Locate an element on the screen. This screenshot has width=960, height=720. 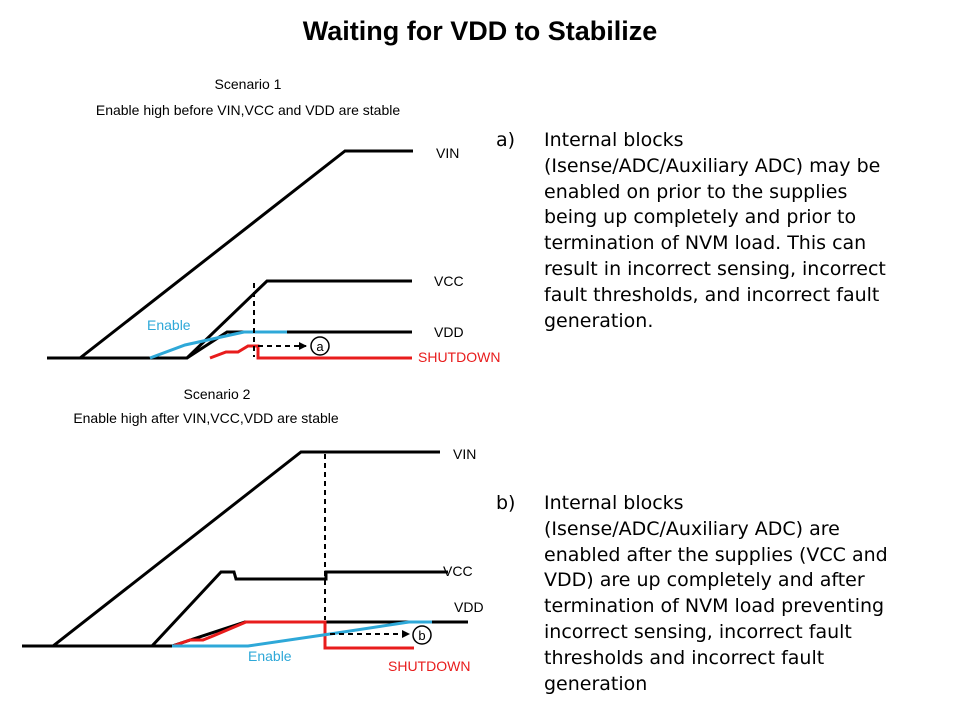
s1-marker-label: a is located at coordinates (320, 346).